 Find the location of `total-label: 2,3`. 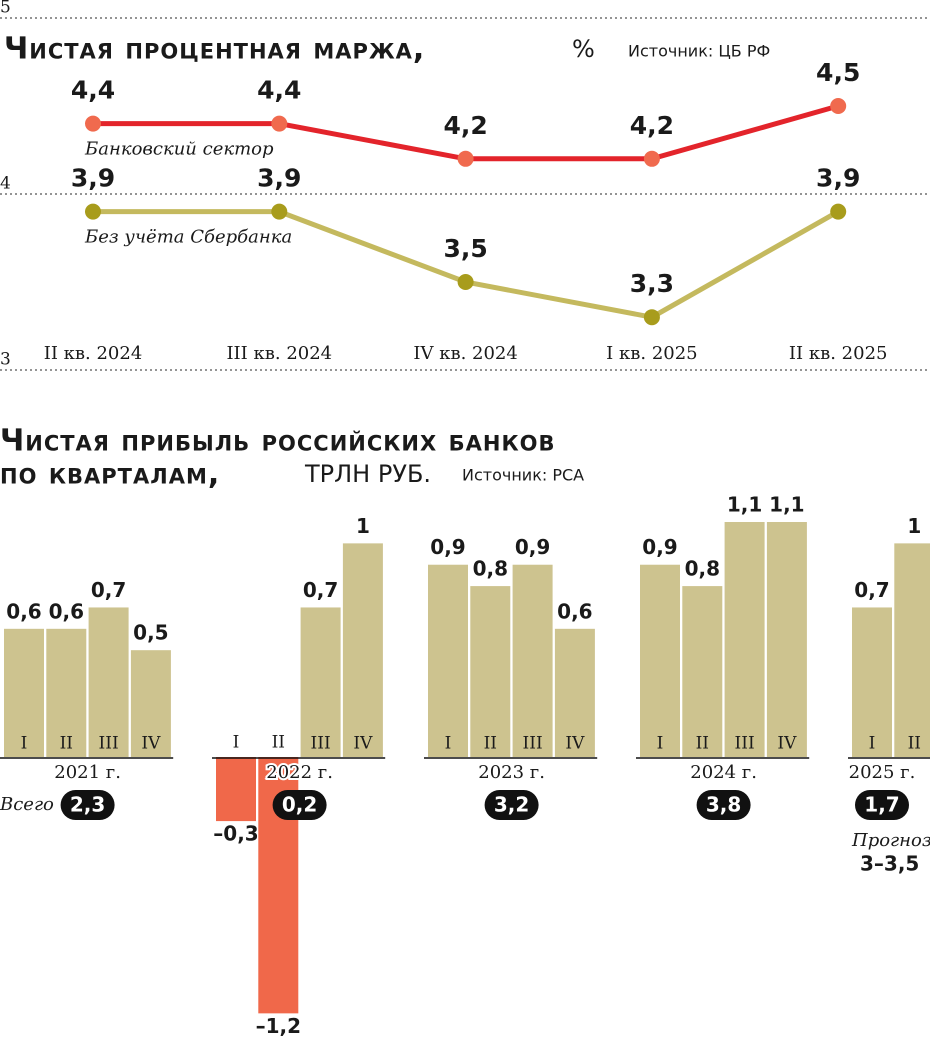

total-label: 2,3 is located at coordinates (87, 805).